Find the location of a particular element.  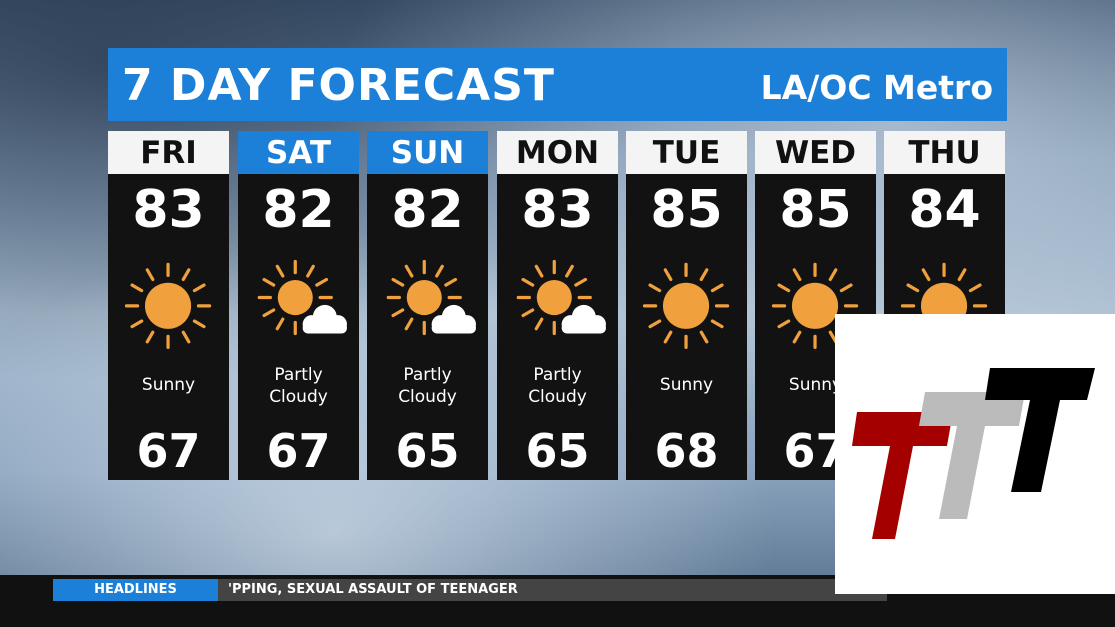

day-column: FRI 83 Sunny 67 is located at coordinates (168, 305).